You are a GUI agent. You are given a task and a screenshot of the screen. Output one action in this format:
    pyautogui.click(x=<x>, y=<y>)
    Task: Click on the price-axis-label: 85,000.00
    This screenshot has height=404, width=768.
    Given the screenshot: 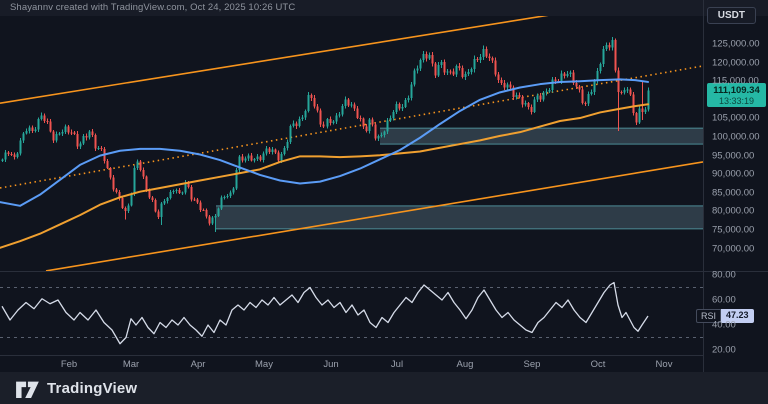 What is the action you would take?
    pyautogui.click(x=733, y=193)
    